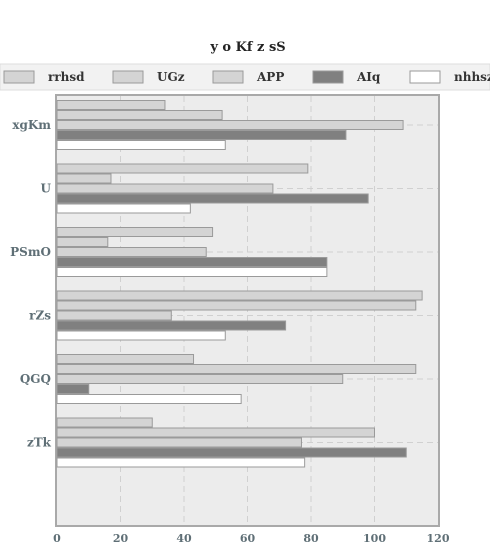  Describe the element at coordinates (374, 538) in the screenshot. I see `x-tick-label: 100` at that location.